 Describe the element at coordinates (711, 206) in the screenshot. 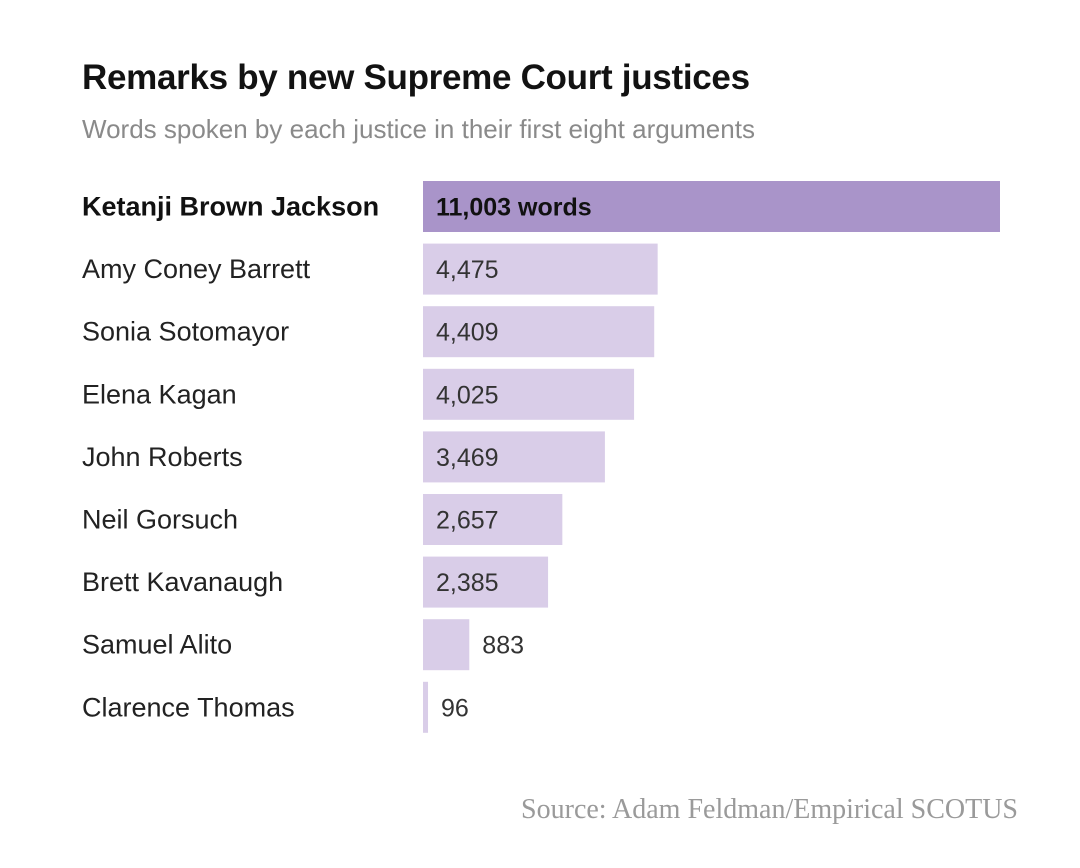

I see `bar-ketanji-brown-jackson` at that location.